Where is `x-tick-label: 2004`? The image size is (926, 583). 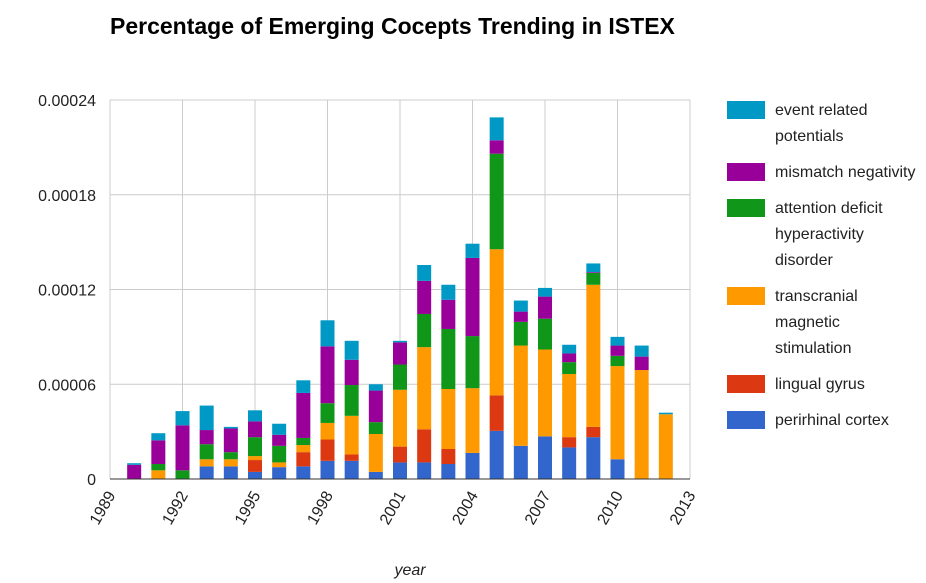 x-tick-label: 2004 is located at coordinates (465, 507).